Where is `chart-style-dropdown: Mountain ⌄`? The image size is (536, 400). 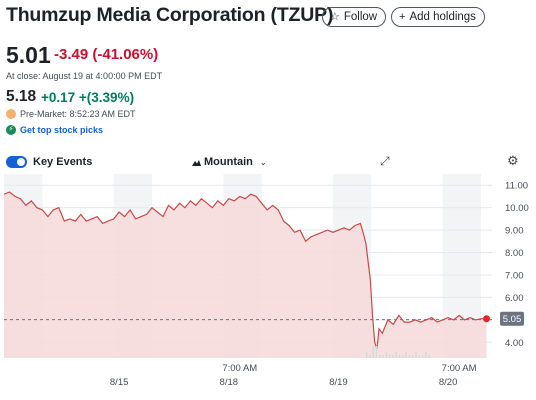
chart-style-dropdown: Mountain ⌄ is located at coordinates (229, 162).